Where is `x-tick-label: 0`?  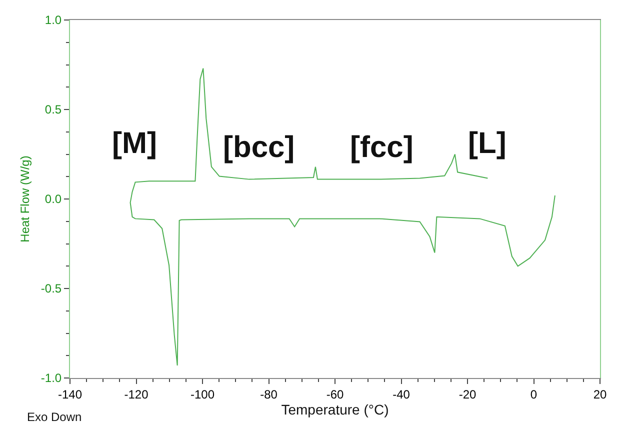 x-tick-label: 0 is located at coordinates (534, 394).